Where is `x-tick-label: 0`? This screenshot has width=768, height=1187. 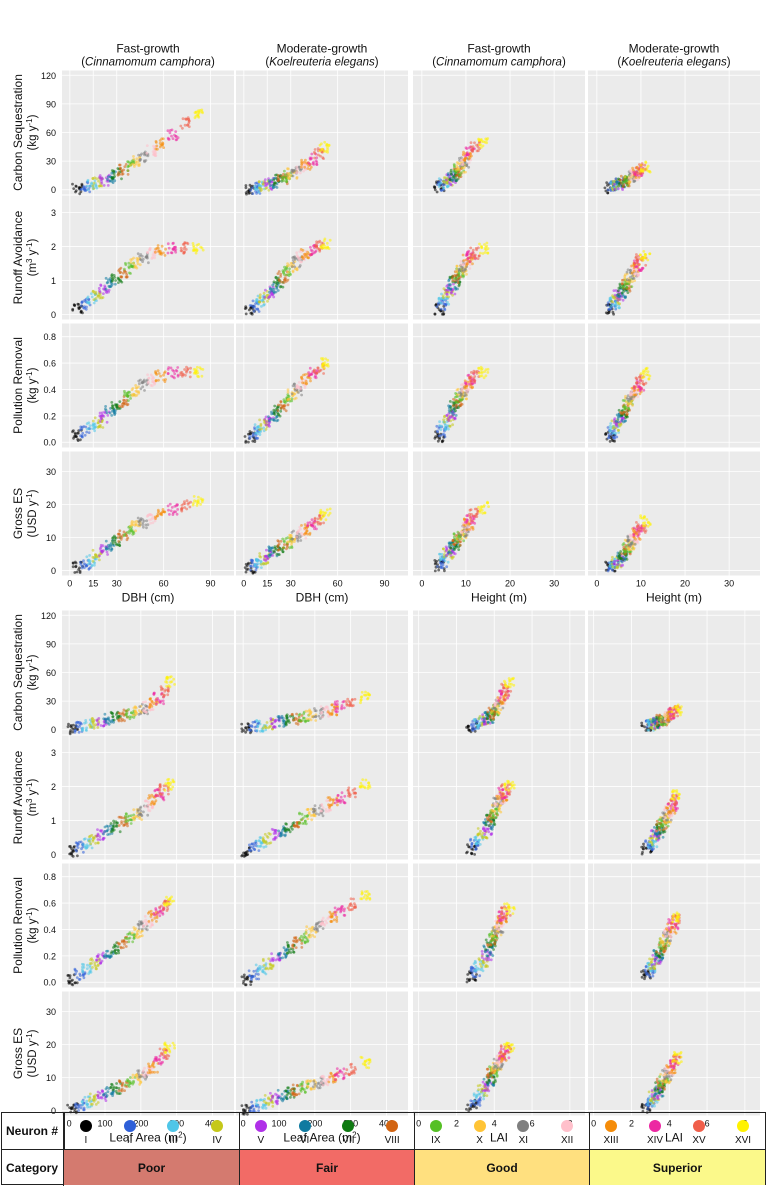 x-tick-label: 0 is located at coordinates (243, 584).